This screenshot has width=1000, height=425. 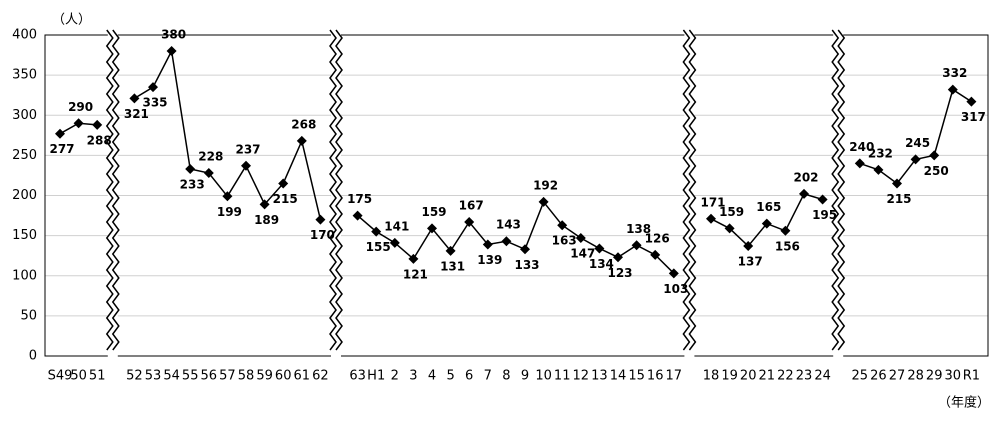 What do you see at coordinates (227, 376) in the screenshot?
I see `x-tick-label: 57` at bounding box center [227, 376].